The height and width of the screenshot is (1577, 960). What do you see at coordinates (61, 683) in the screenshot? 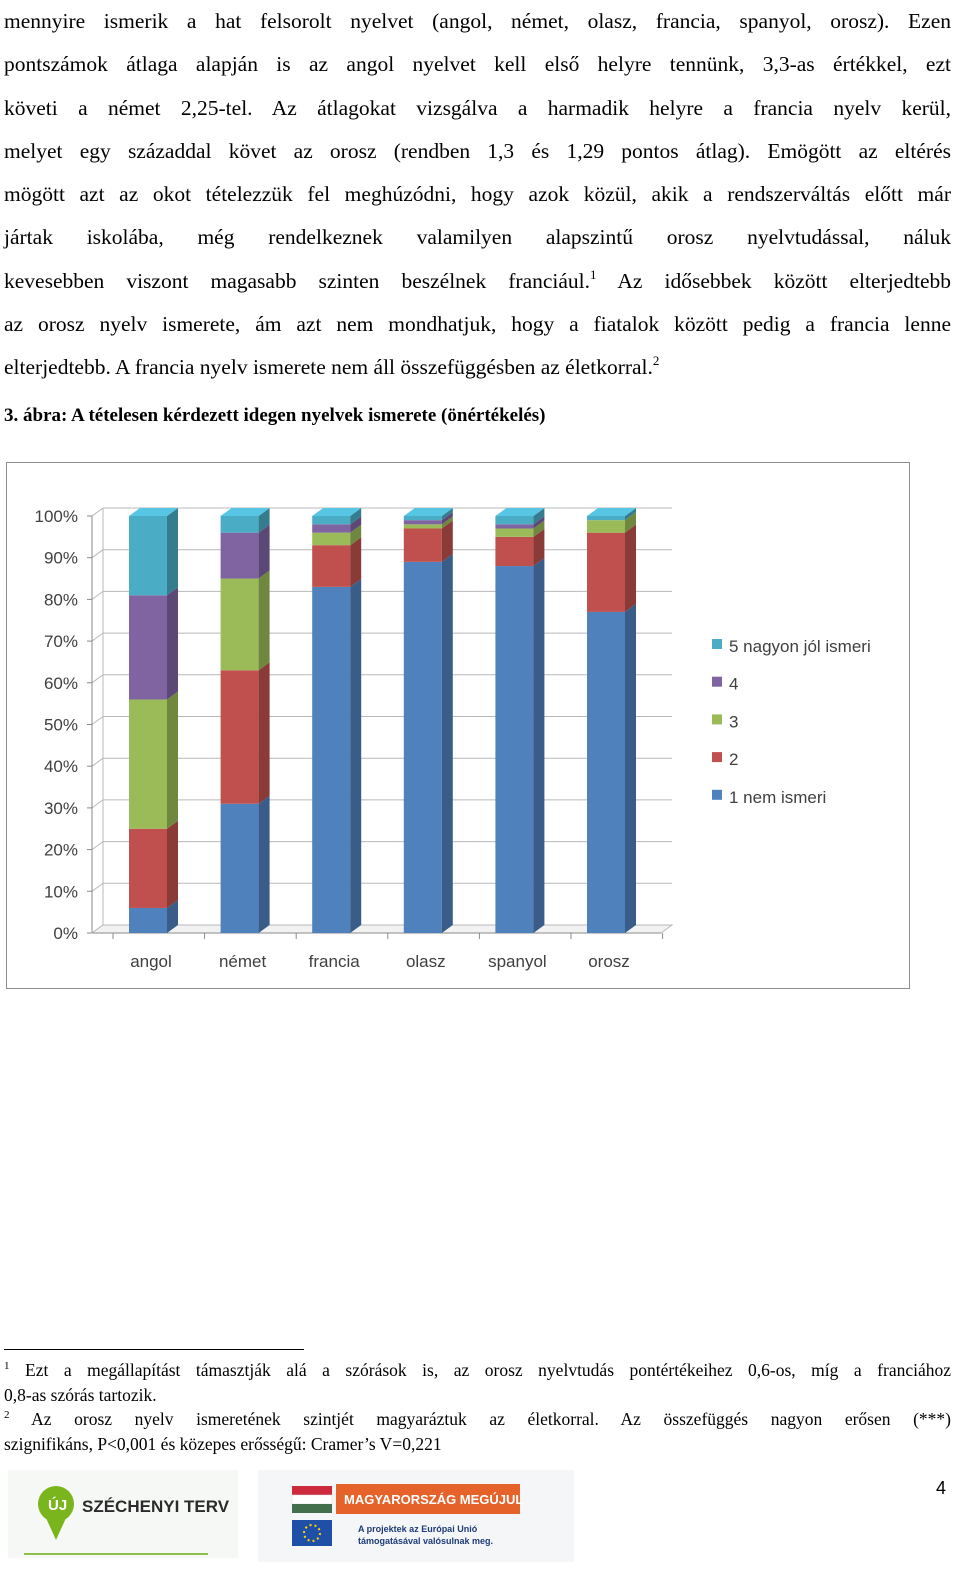
I see `y-tick-label: 60%` at bounding box center [61, 683].